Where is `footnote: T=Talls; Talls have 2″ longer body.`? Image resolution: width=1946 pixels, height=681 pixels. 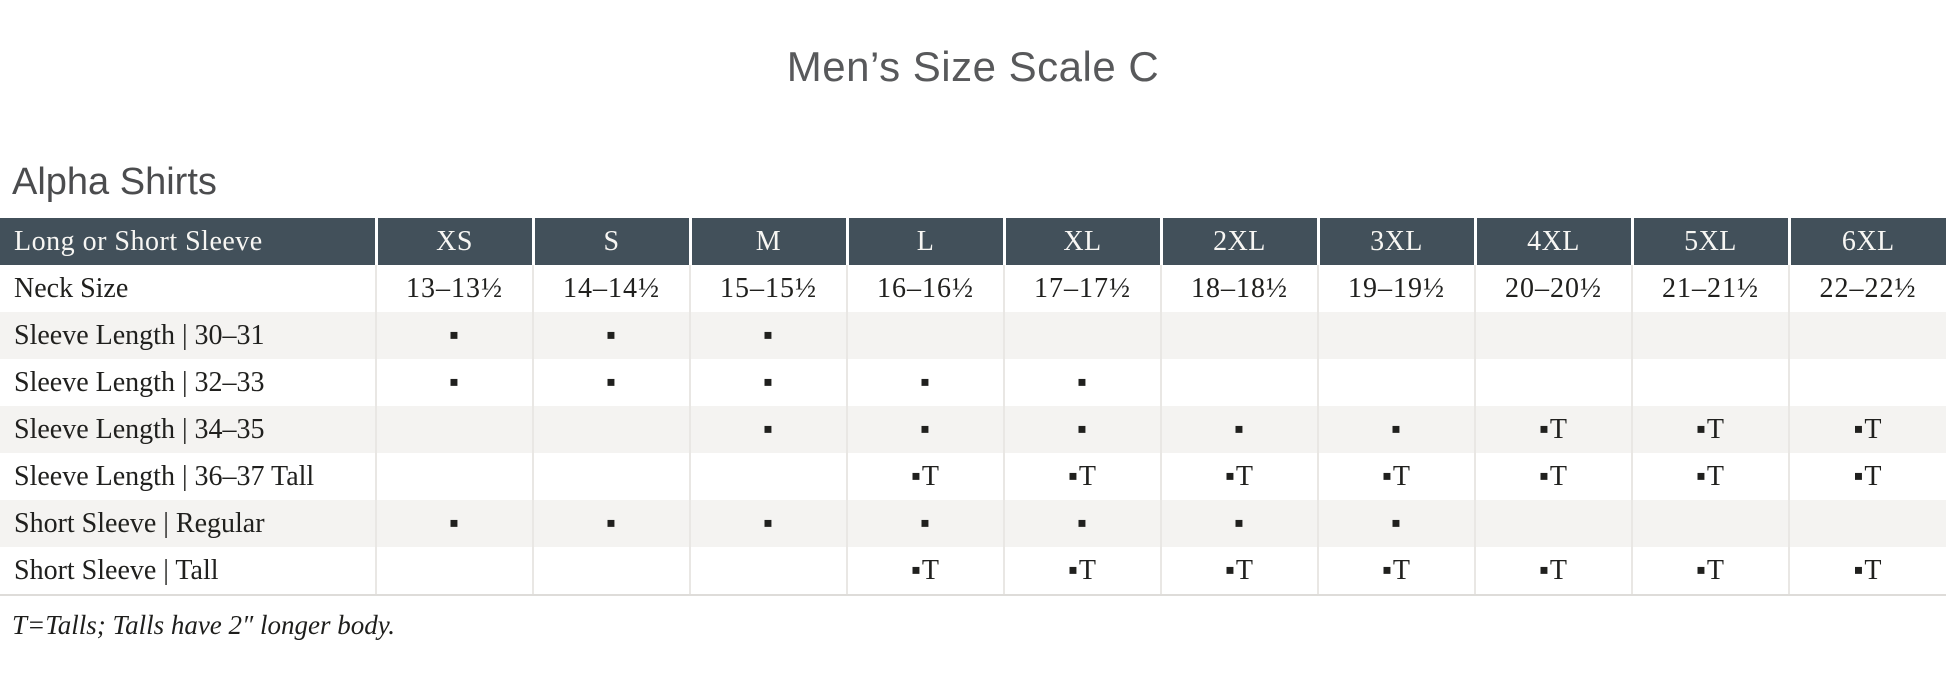
footnote: T=Talls; Talls have 2″ longer body. is located at coordinates (204, 625).